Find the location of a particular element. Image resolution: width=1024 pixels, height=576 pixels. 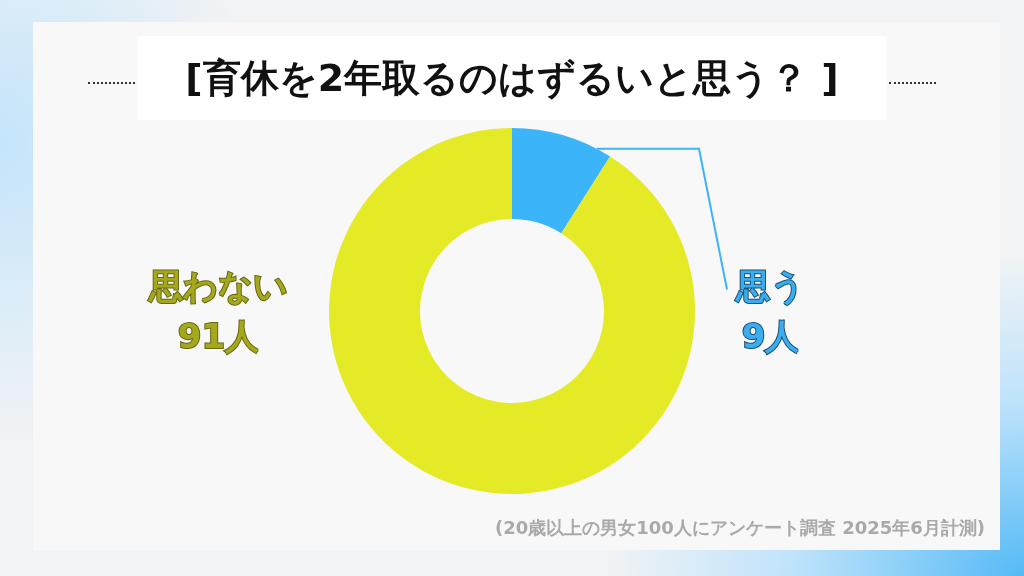

slice-label: 思わない is located at coordinates (217, 286).